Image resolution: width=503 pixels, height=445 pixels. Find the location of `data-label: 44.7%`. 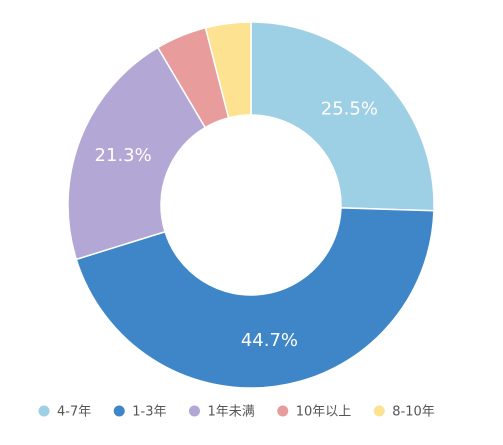

data-label: 44.7% is located at coordinates (269, 340).